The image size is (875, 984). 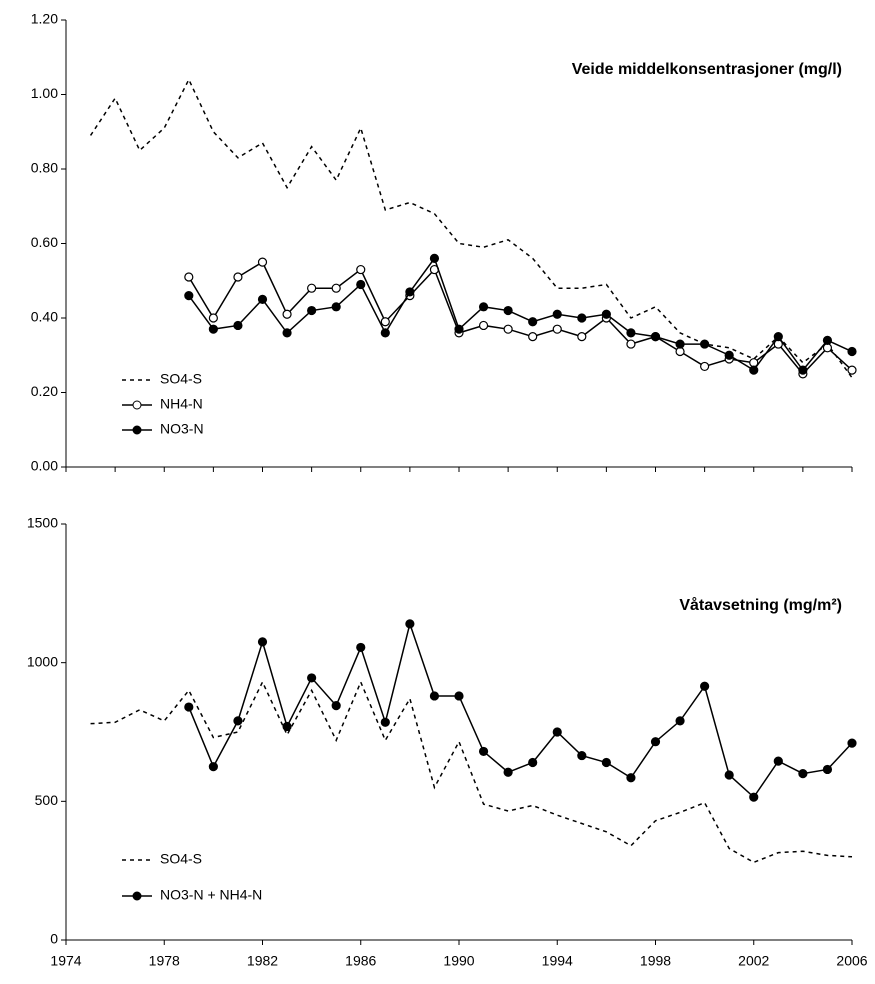 I want to click on x-tick-label: 1986, so click(x=360, y=961).